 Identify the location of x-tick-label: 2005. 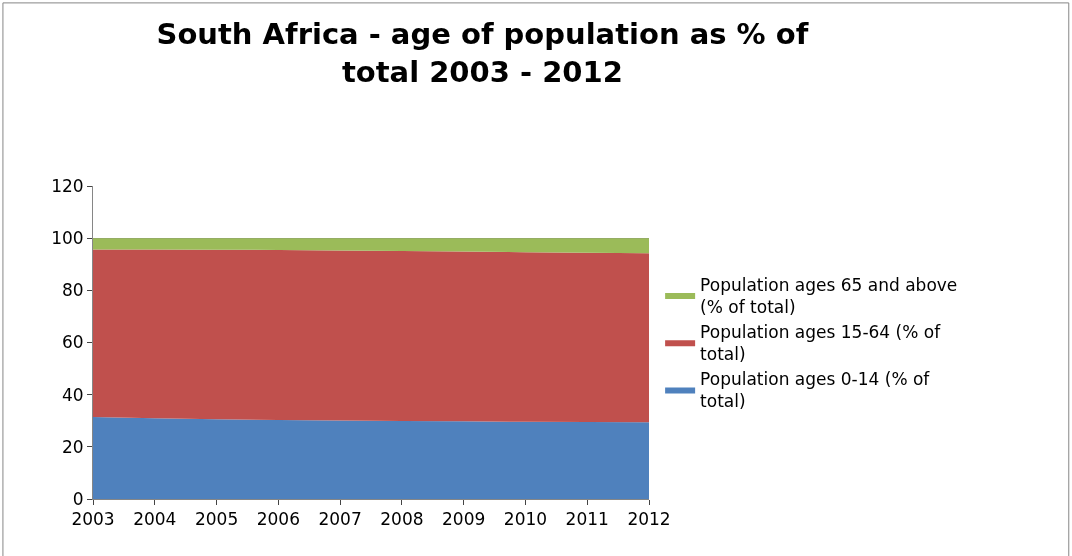
(216, 519).